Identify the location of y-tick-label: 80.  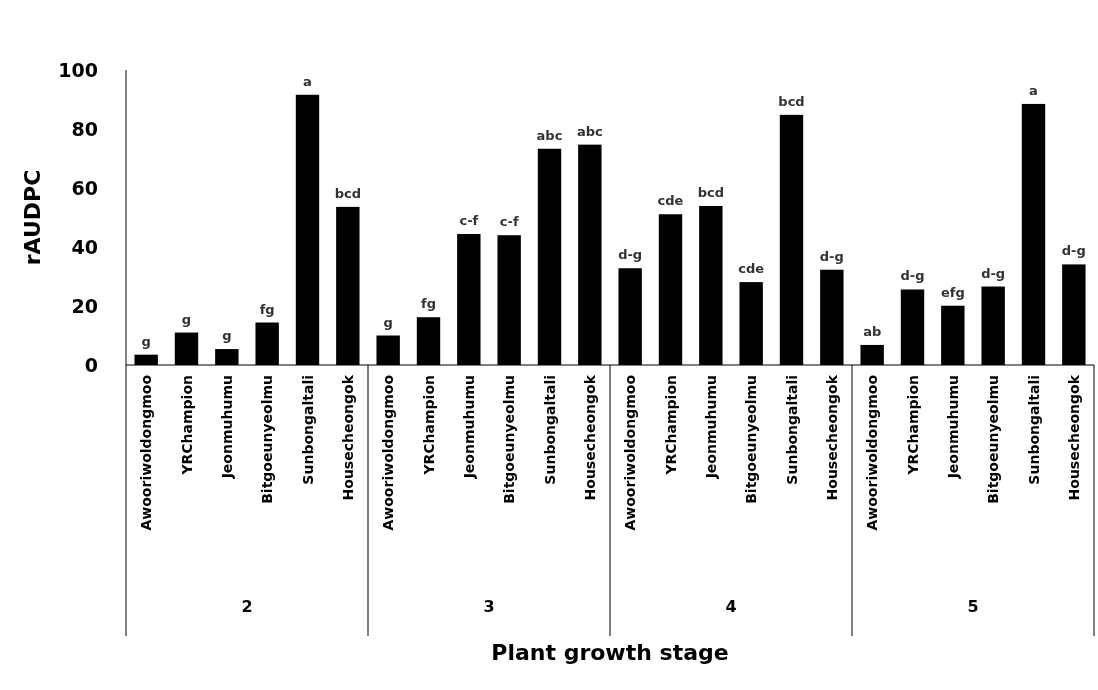
(84, 128).